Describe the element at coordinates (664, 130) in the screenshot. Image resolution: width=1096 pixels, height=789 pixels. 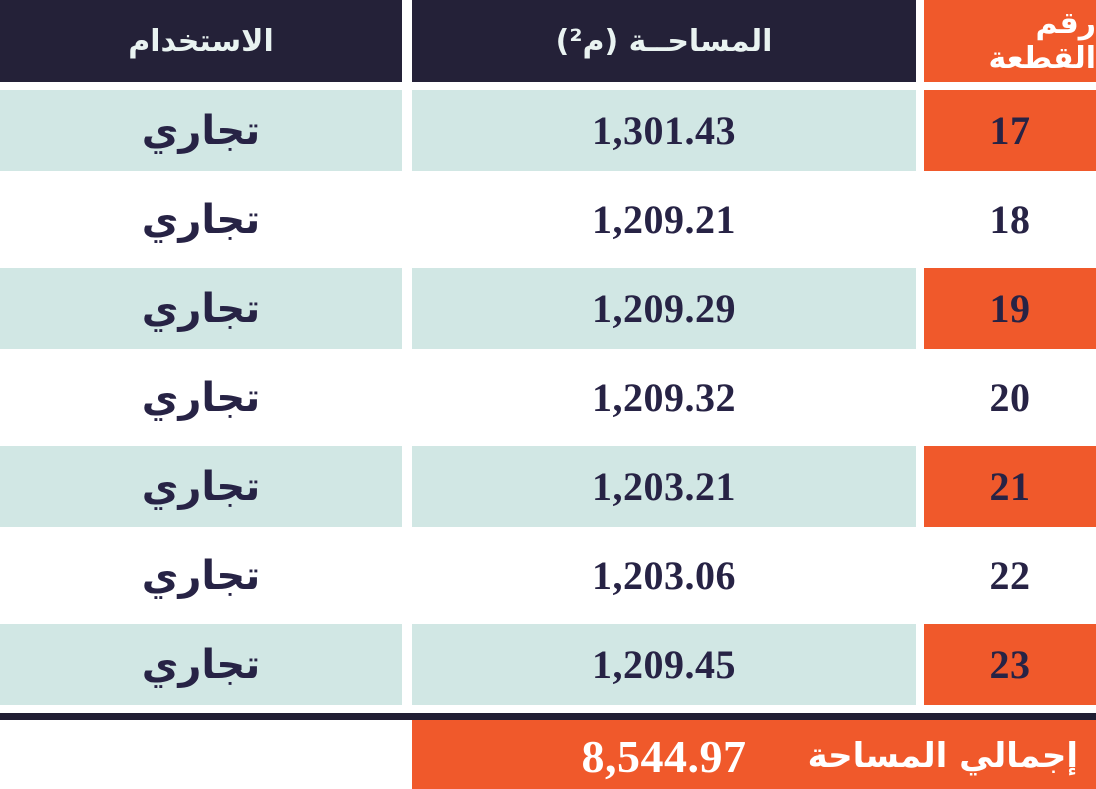
I see `area-cell: 1,301.43` at that location.